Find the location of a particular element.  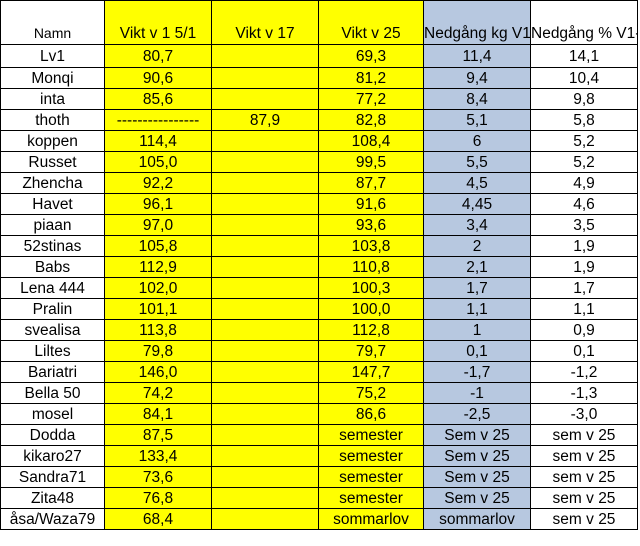

vikt-v25-cell: 112,8 is located at coordinates (371, 330).